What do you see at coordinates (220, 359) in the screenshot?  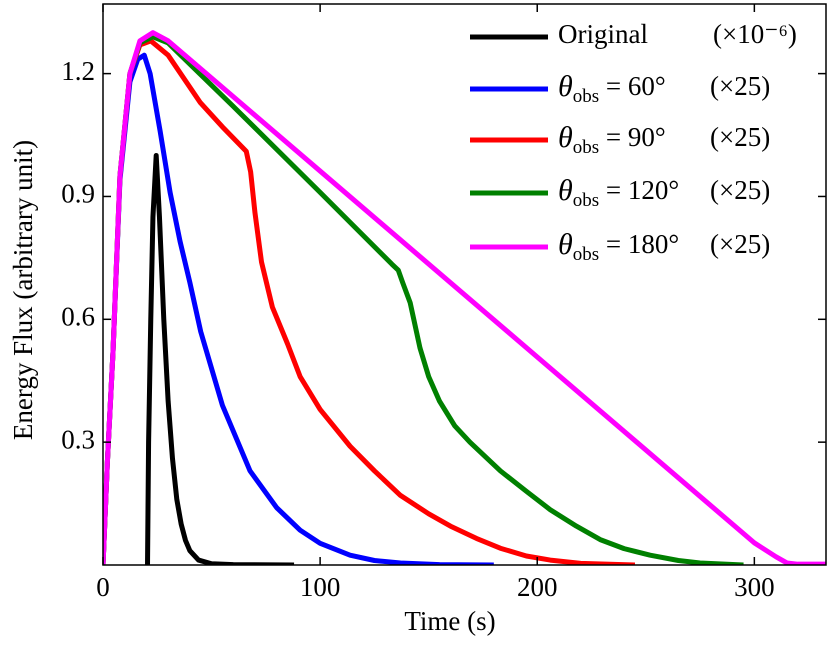 I see `series-line` at bounding box center [220, 359].